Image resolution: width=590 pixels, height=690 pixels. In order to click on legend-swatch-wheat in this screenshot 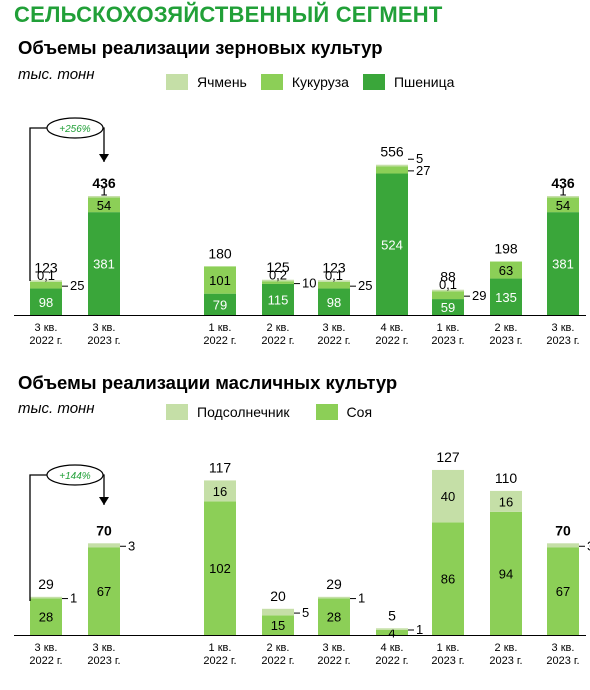, I will do `click(373, 82)`.